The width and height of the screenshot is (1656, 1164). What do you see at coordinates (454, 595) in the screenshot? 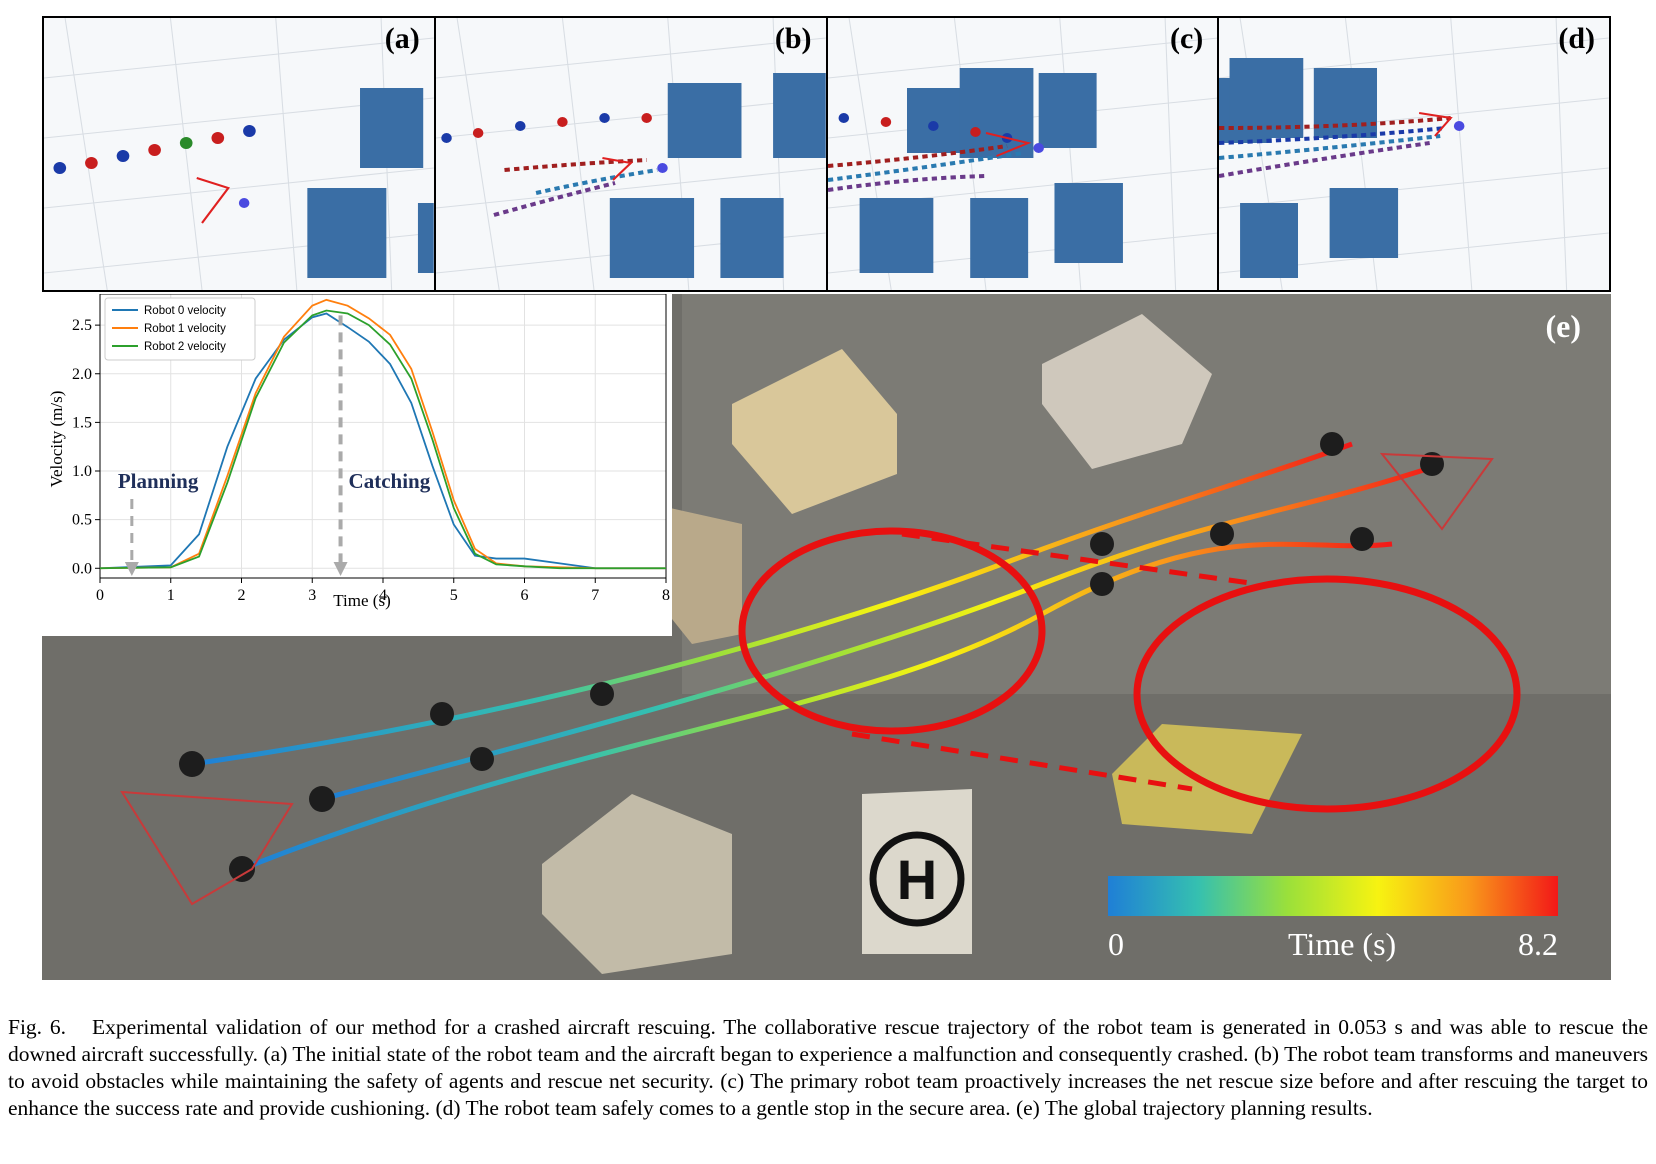
I see `x-tick-label: 5` at bounding box center [454, 595].